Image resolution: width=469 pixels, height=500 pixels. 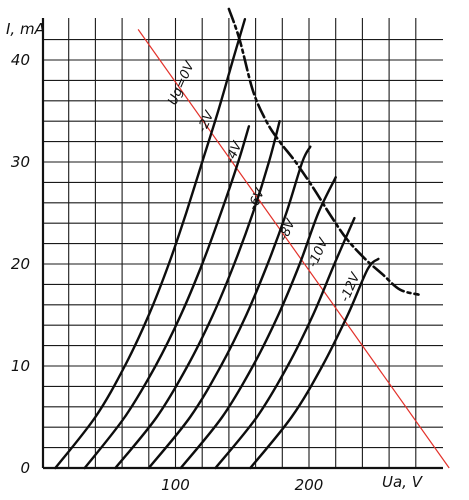 What do you see at coordinates (20, 264) in the screenshot?
I see `y-tick-label: 20` at bounding box center [20, 264].